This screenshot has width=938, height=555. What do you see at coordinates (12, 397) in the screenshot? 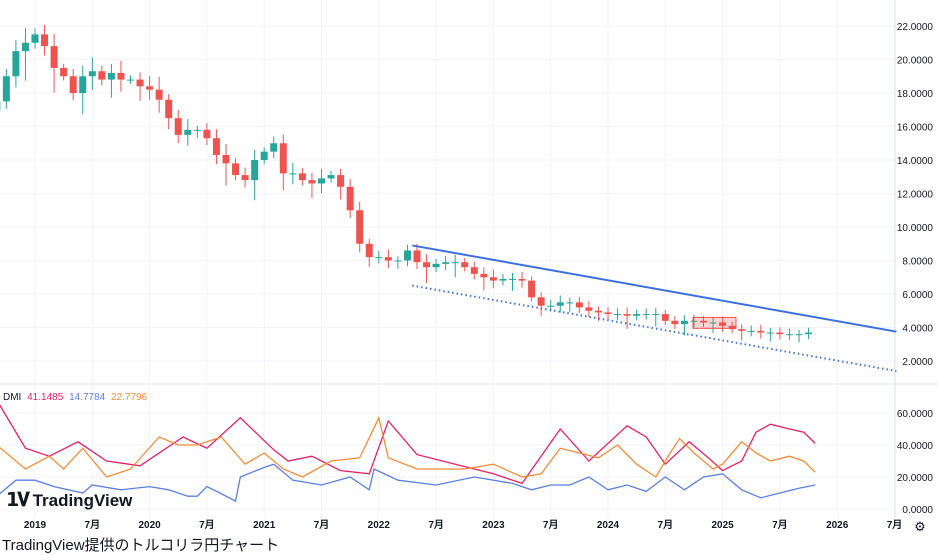
I see `indicator-name: DMI` at bounding box center [12, 397].